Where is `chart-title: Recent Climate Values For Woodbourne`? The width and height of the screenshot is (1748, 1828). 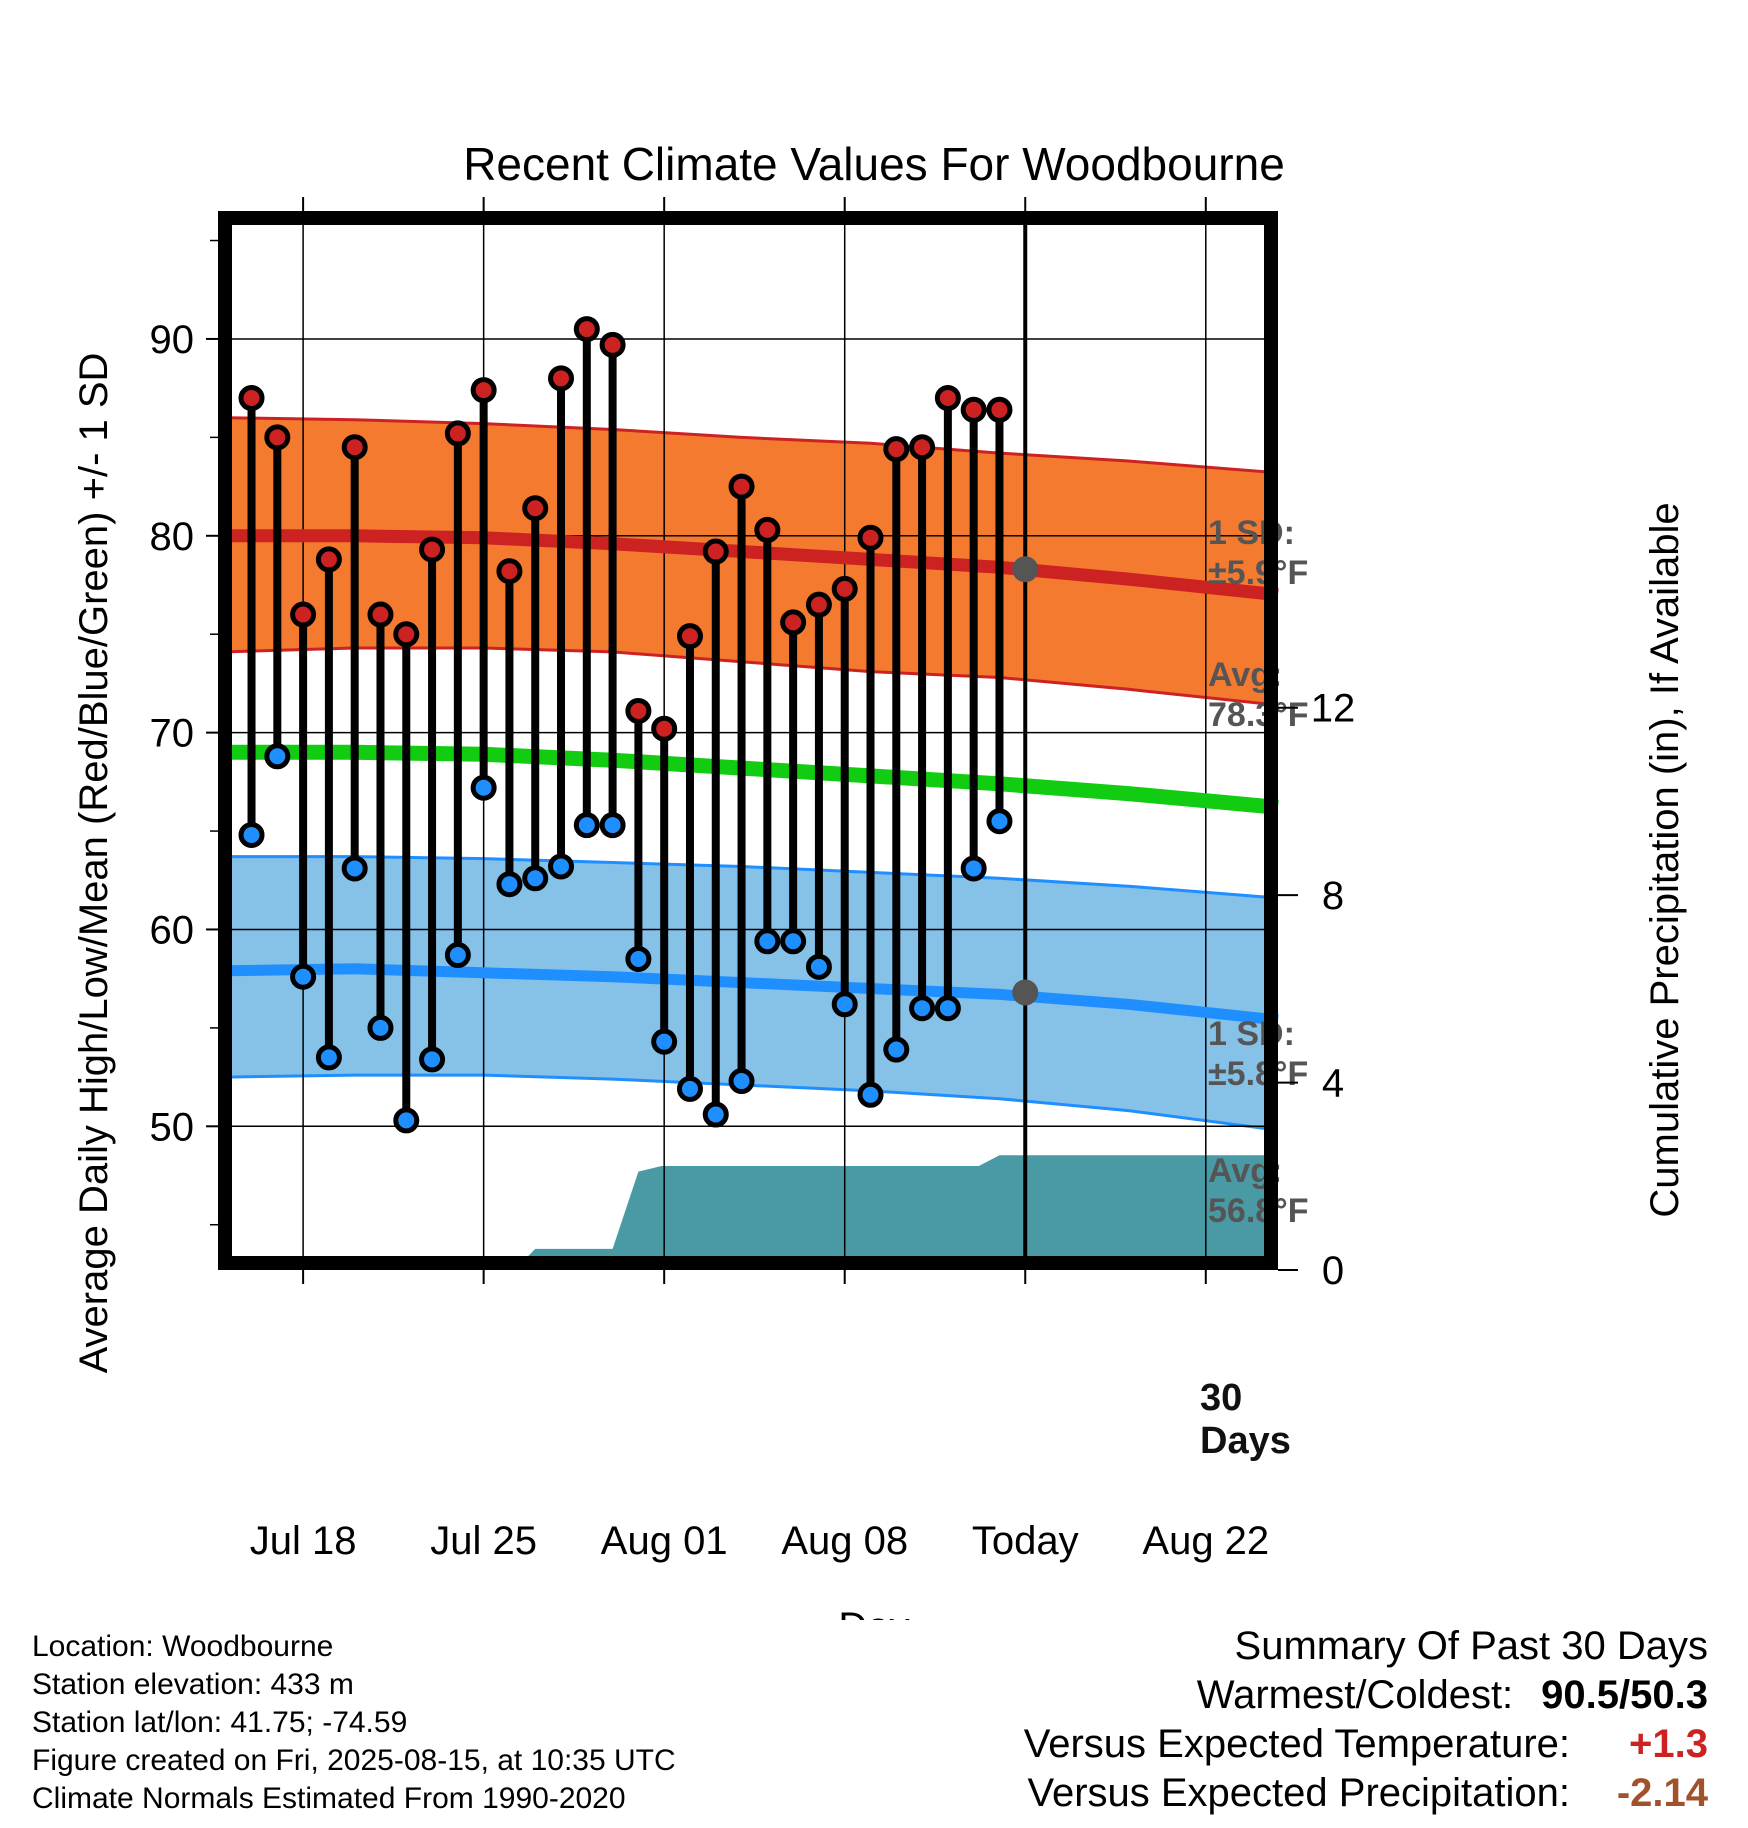 chart-title: Recent Climate Values For Woodbourne is located at coordinates (874, 164).